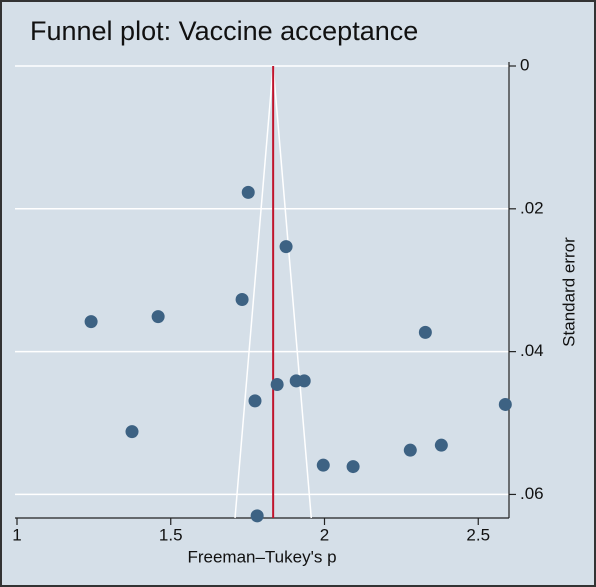  Describe the element at coordinates (532, 350) in the screenshot. I see `y-tick-label: .04` at that location.